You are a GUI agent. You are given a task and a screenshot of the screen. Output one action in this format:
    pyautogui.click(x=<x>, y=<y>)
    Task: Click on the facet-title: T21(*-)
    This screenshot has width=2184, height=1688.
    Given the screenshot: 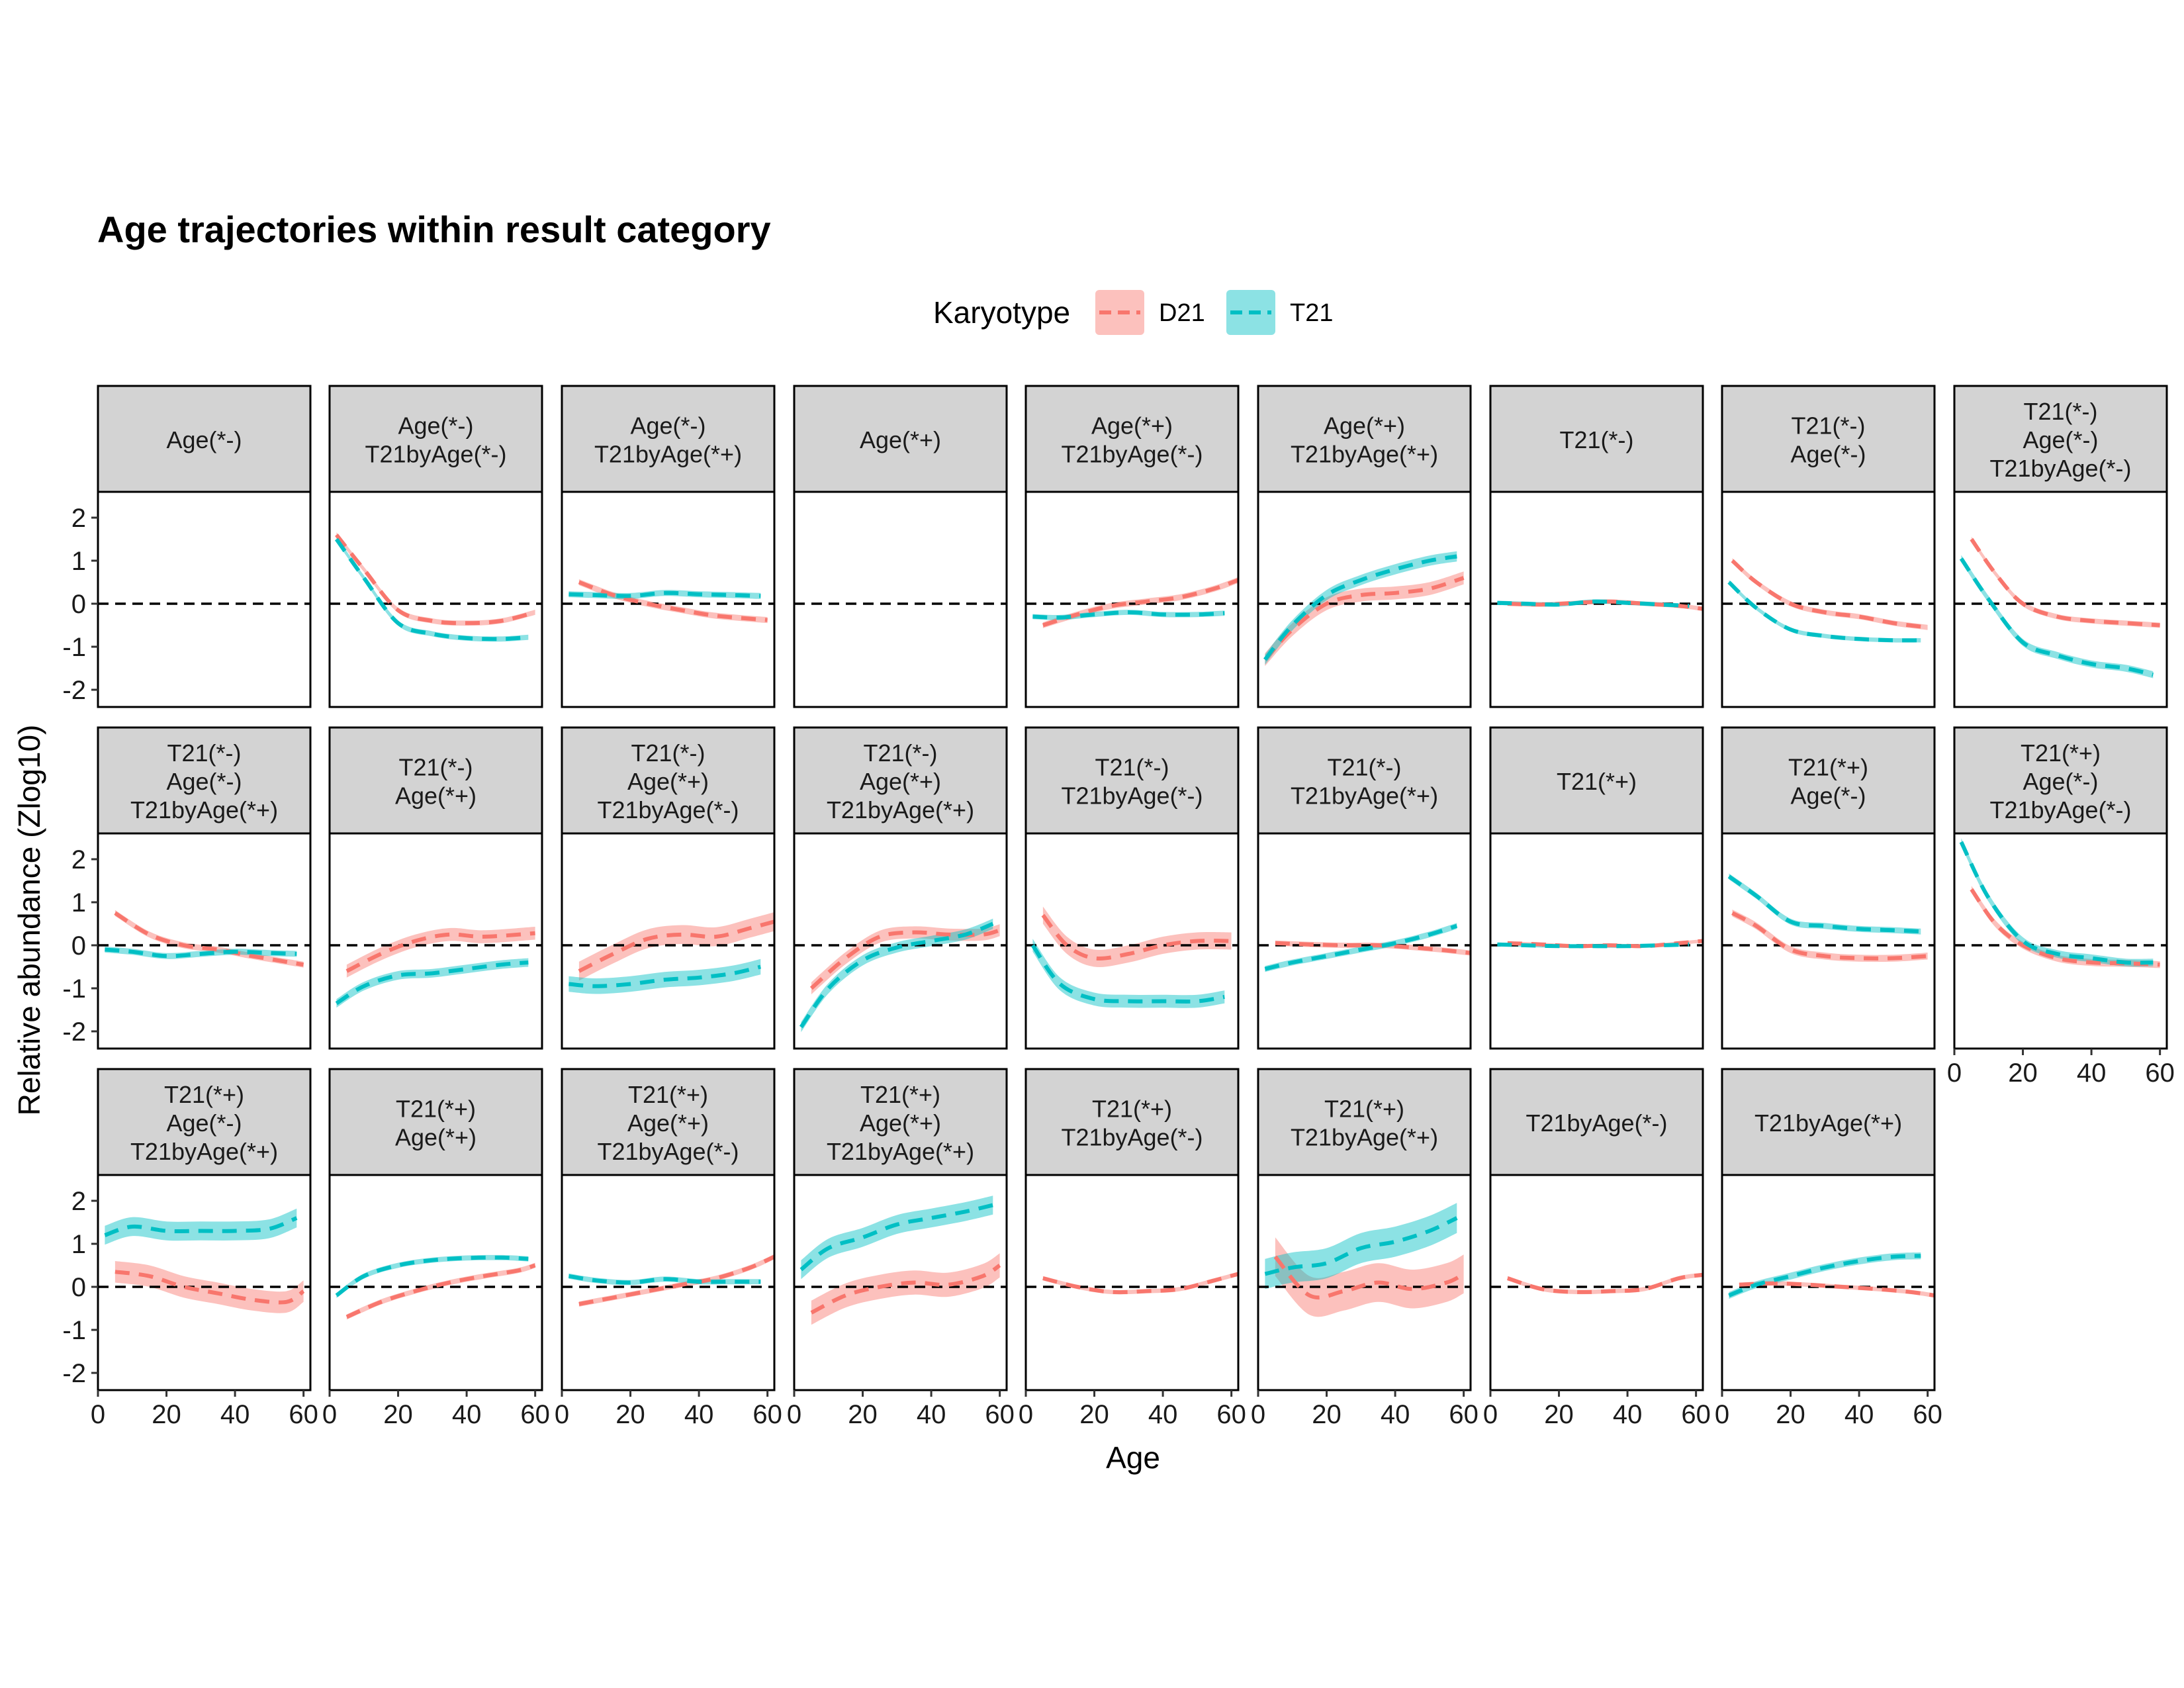 What is the action you would take?
    pyautogui.click(x=1596, y=439)
    